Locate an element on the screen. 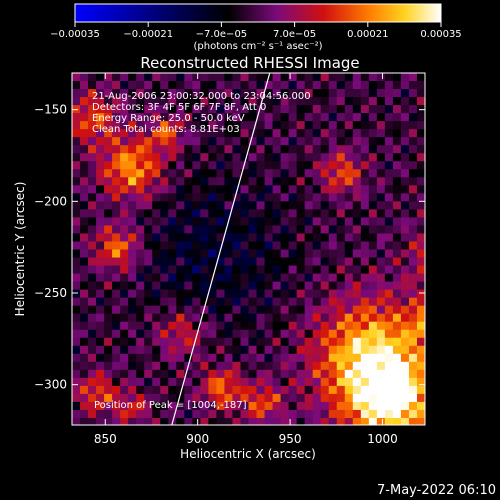  y-tick-label: −300 is located at coordinates (50, 385).